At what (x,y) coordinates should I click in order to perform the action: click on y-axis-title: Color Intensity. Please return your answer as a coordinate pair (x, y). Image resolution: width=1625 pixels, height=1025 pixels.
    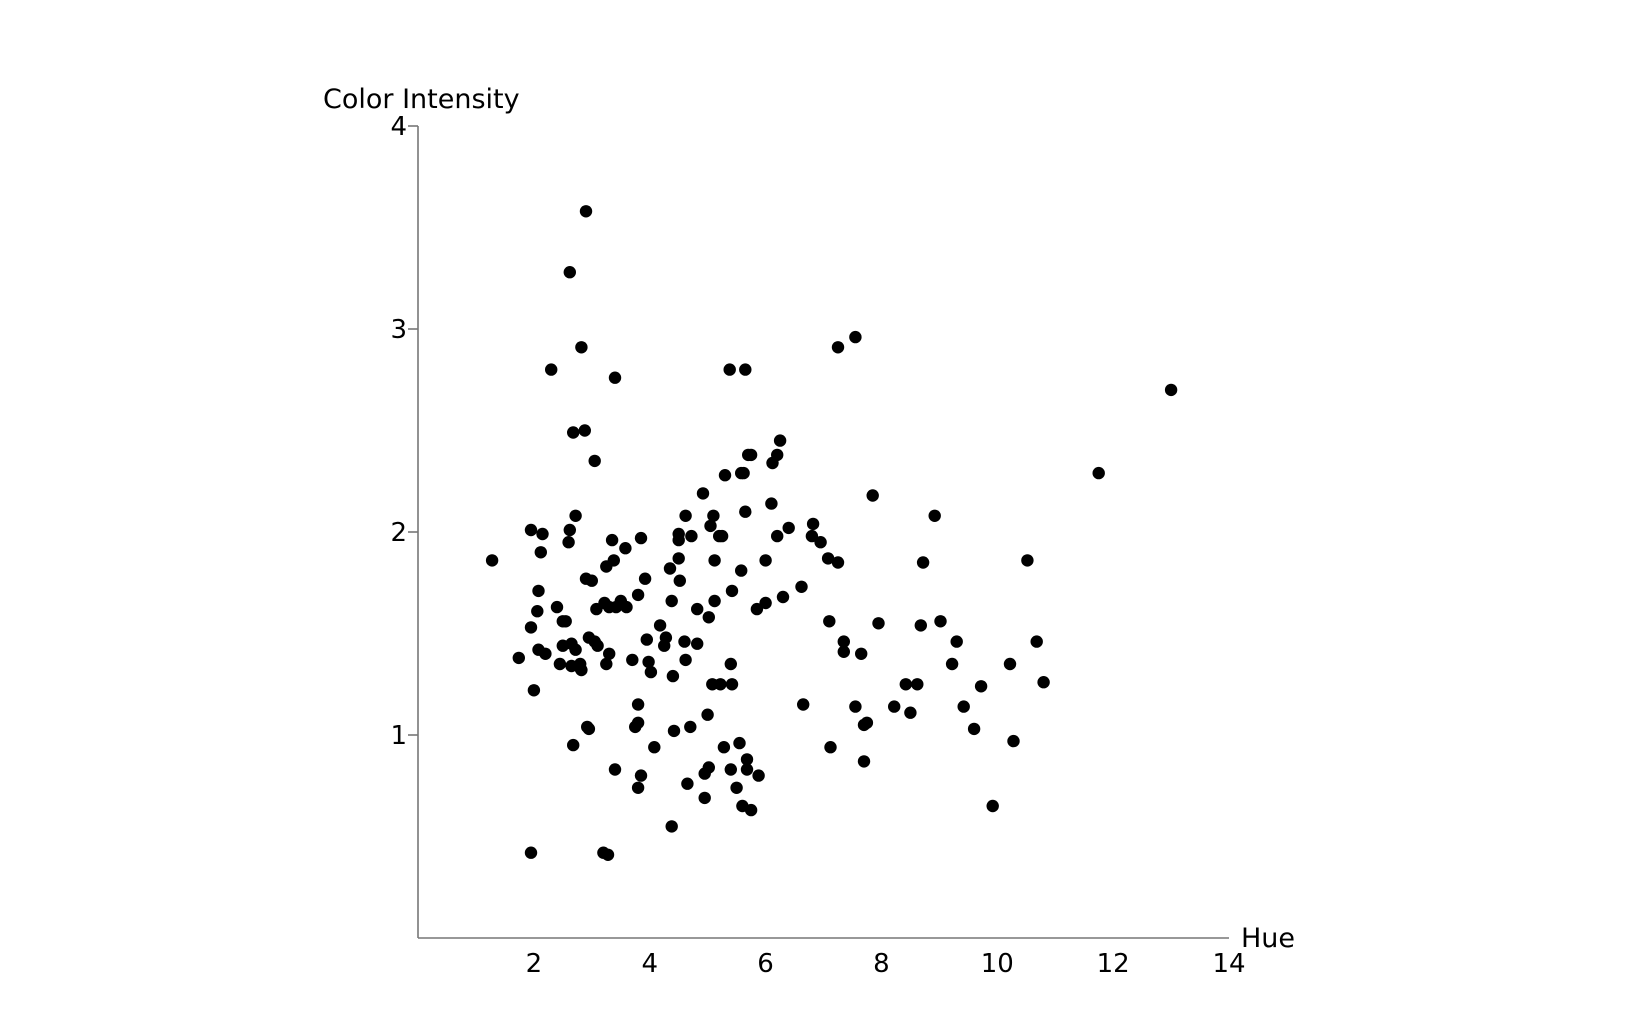
    Looking at the image, I should click on (421, 99).